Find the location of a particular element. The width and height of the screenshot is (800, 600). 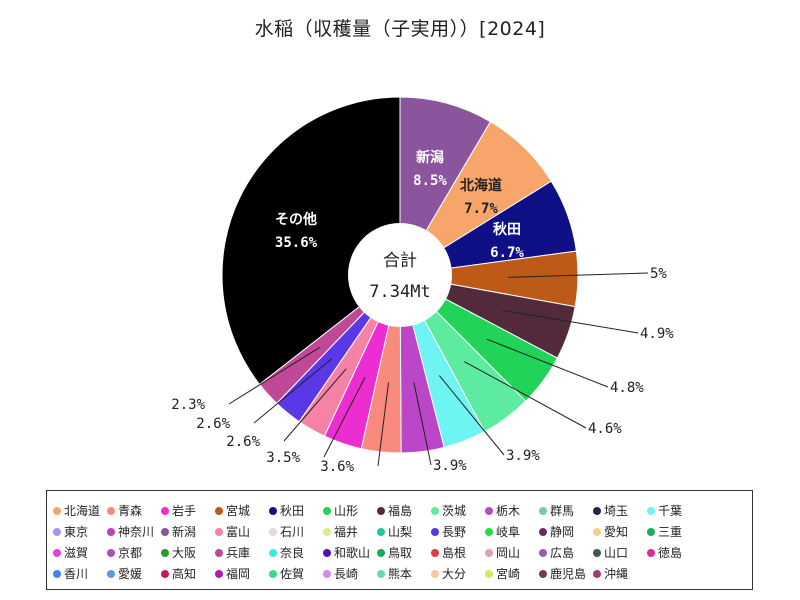

slice-percent-label: 3.9% is located at coordinates (523, 456).